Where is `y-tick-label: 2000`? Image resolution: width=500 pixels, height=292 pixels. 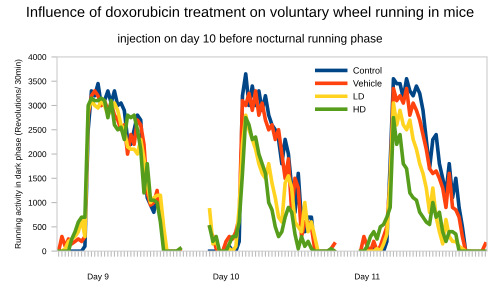 y-tick-label: 2000 is located at coordinates (37, 154).